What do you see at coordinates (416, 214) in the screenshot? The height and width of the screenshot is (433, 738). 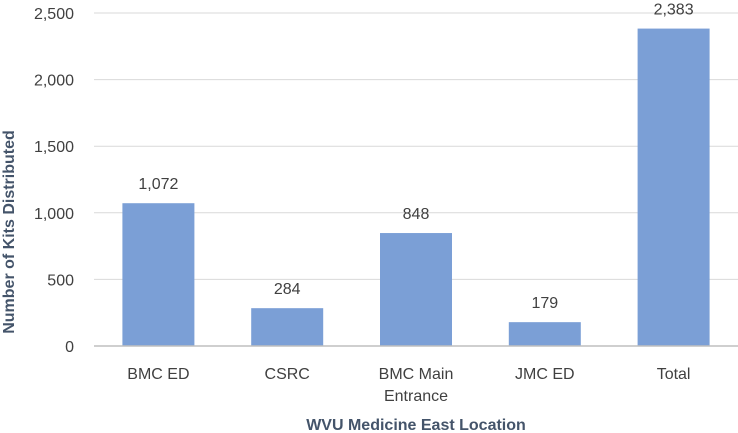 I see `data-label: 848` at bounding box center [416, 214].